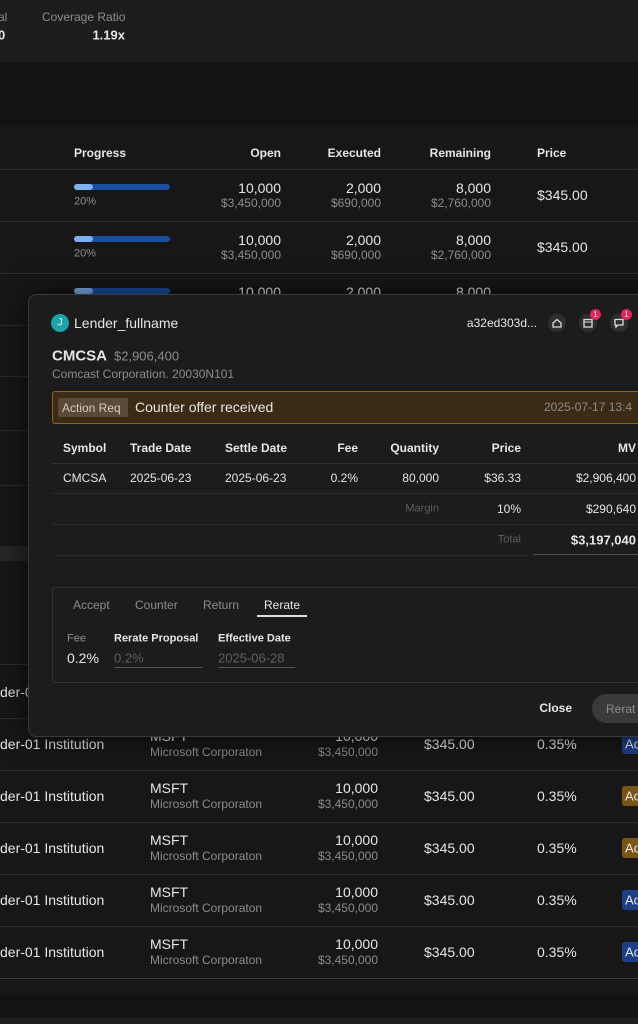 This screenshot has height=1024, width=638. Describe the element at coordinates (161, 448) in the screenshot. I see `column-header: Trade Date` at that location.